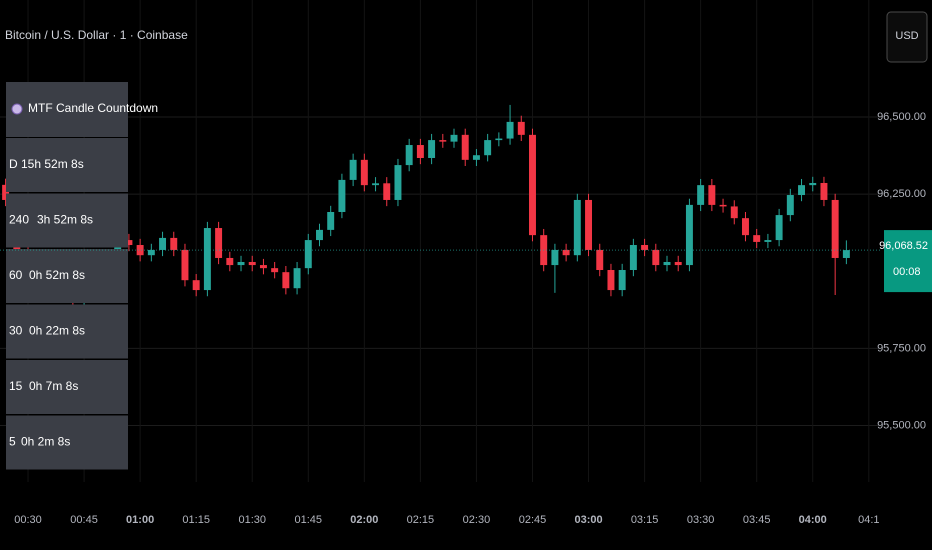 This screenshot has height=550, width=932. I want to click on timeframe: D, so click(13, 164).